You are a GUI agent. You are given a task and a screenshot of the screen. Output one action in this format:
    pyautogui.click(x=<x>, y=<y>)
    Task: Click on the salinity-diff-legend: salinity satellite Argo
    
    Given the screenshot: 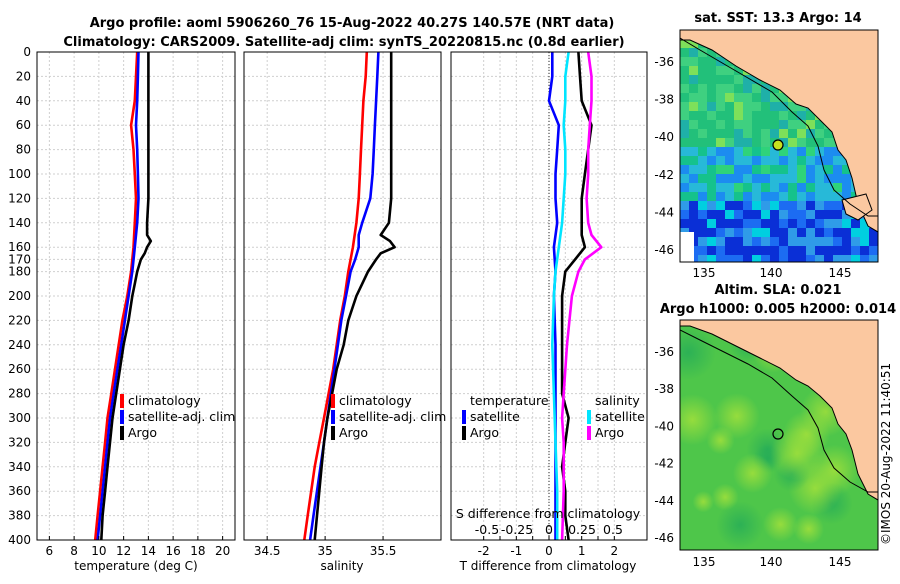 What is the action you would take?
    pyautogui.click(x=616, y=416)
    